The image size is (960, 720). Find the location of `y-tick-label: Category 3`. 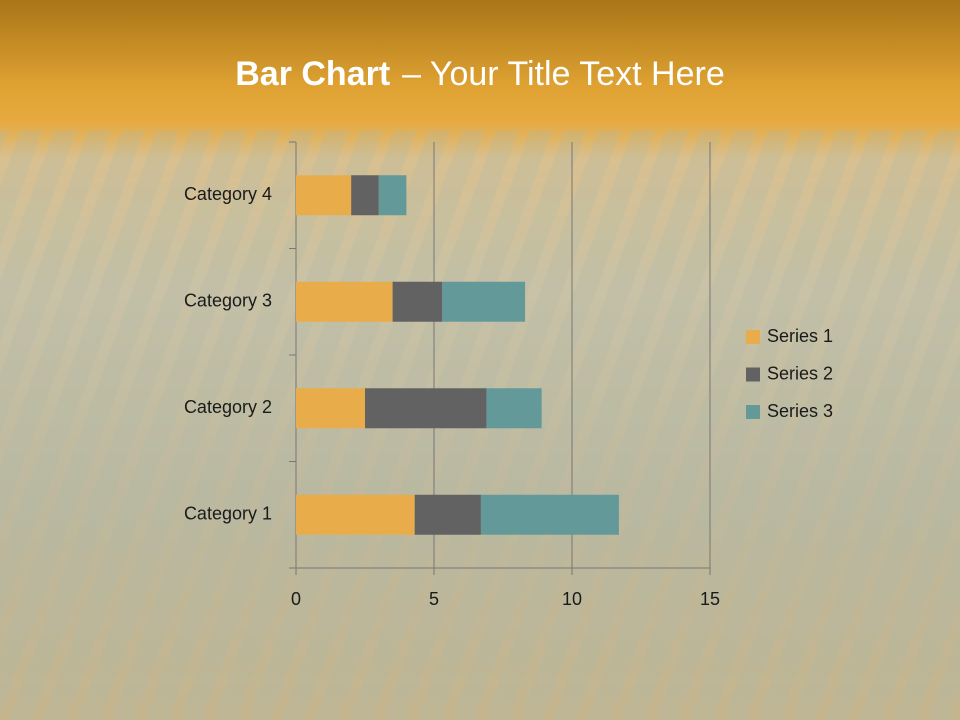

y-tick-label: Category 3 is located at coordinates (228, 301).